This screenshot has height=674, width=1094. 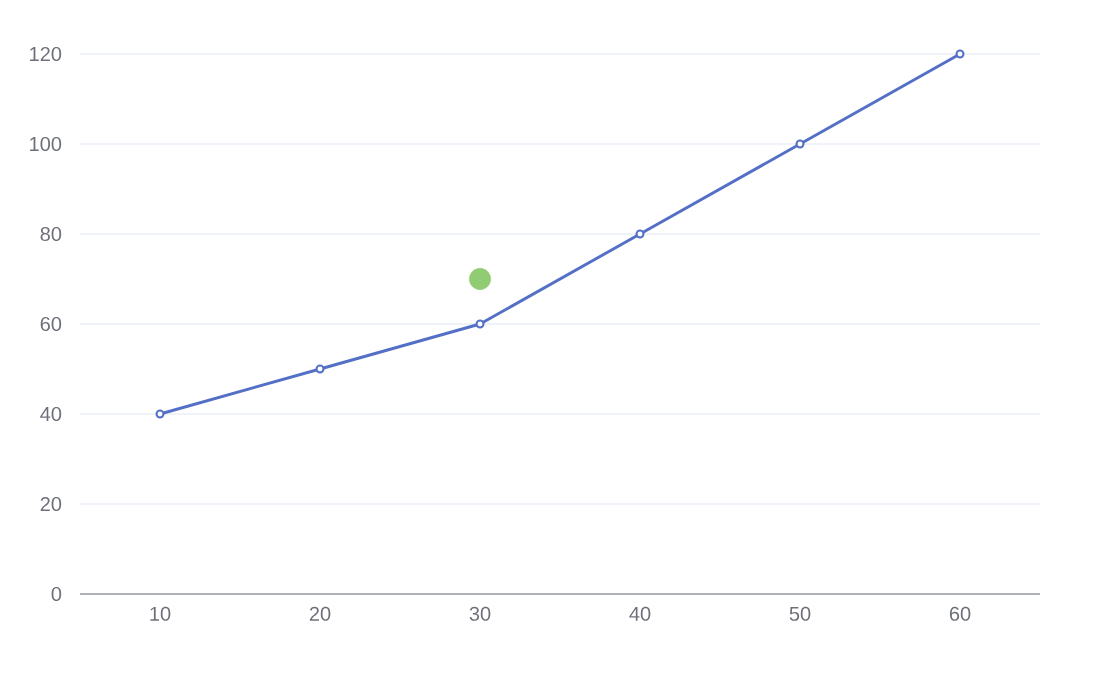 What do you see at coordinates (800, 613) in the screenshot?
I see `x-tick-label: 50` at bounding box center [800, 613].